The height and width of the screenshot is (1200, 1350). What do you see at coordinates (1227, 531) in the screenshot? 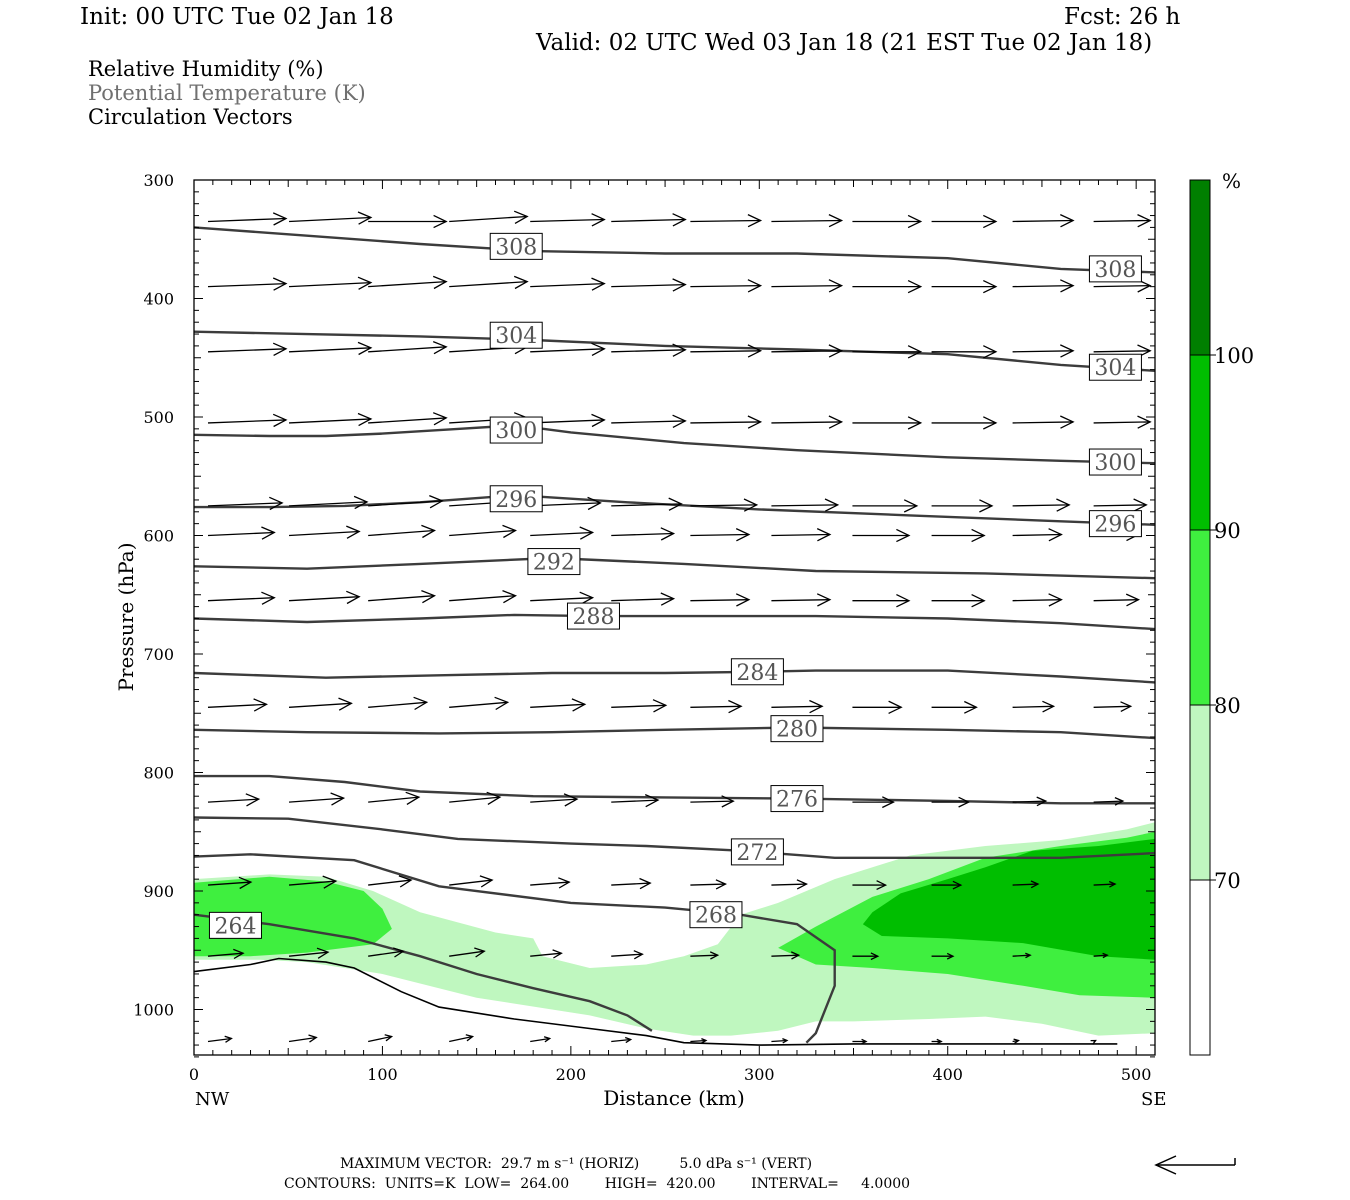
I see `colorbar-level-label: 90` at bounding box center [1227, 531].